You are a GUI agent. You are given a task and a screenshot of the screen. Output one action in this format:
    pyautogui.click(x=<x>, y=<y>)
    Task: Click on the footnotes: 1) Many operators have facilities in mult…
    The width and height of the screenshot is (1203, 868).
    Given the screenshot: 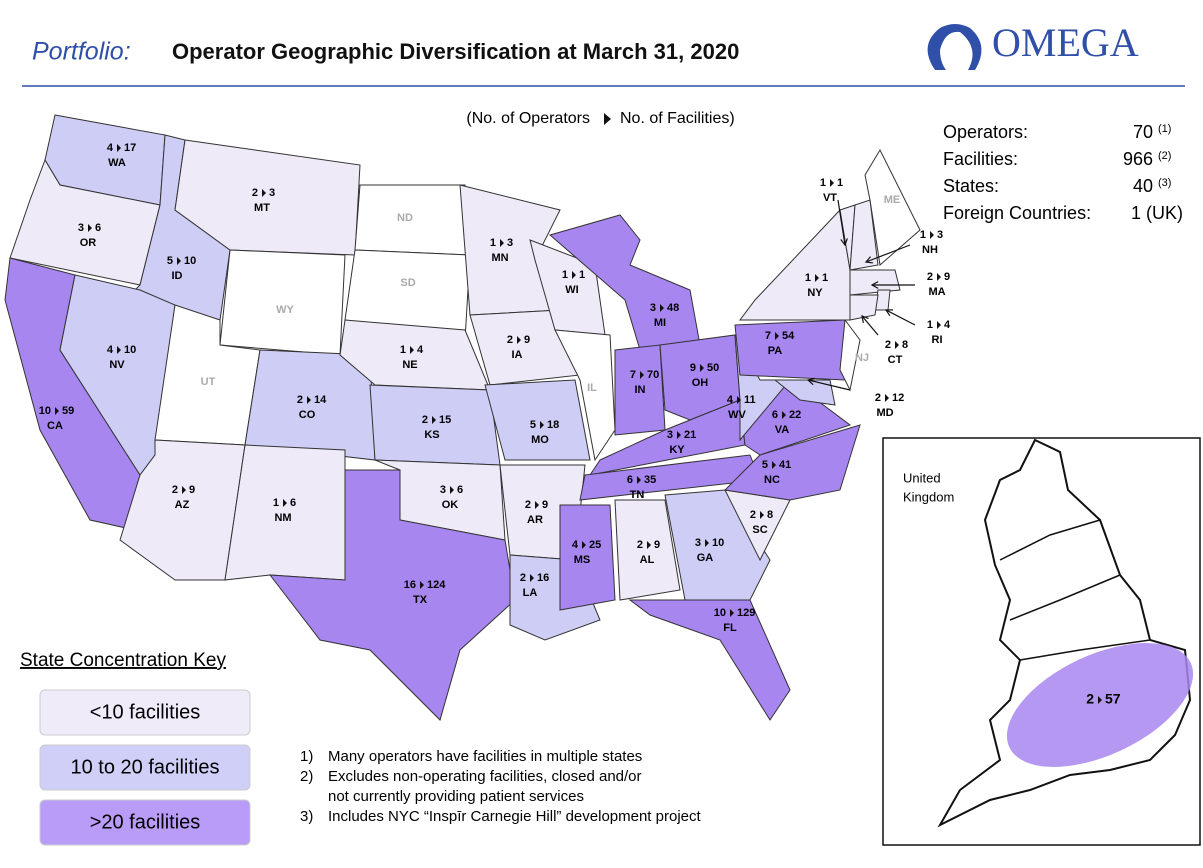 What is the action you would take?
    pyautogui.click(x=500, y=786)
    